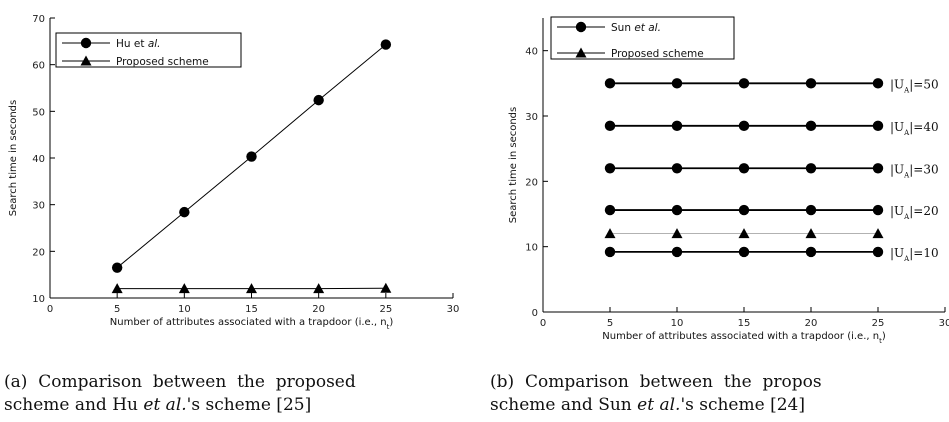 This screenshot has width=949, height=422. Describe the element at coordinates (157, 405) in the screenshot. I see `caption-line-2: scheme and Hu et al.'s scheme [25]` at that location.